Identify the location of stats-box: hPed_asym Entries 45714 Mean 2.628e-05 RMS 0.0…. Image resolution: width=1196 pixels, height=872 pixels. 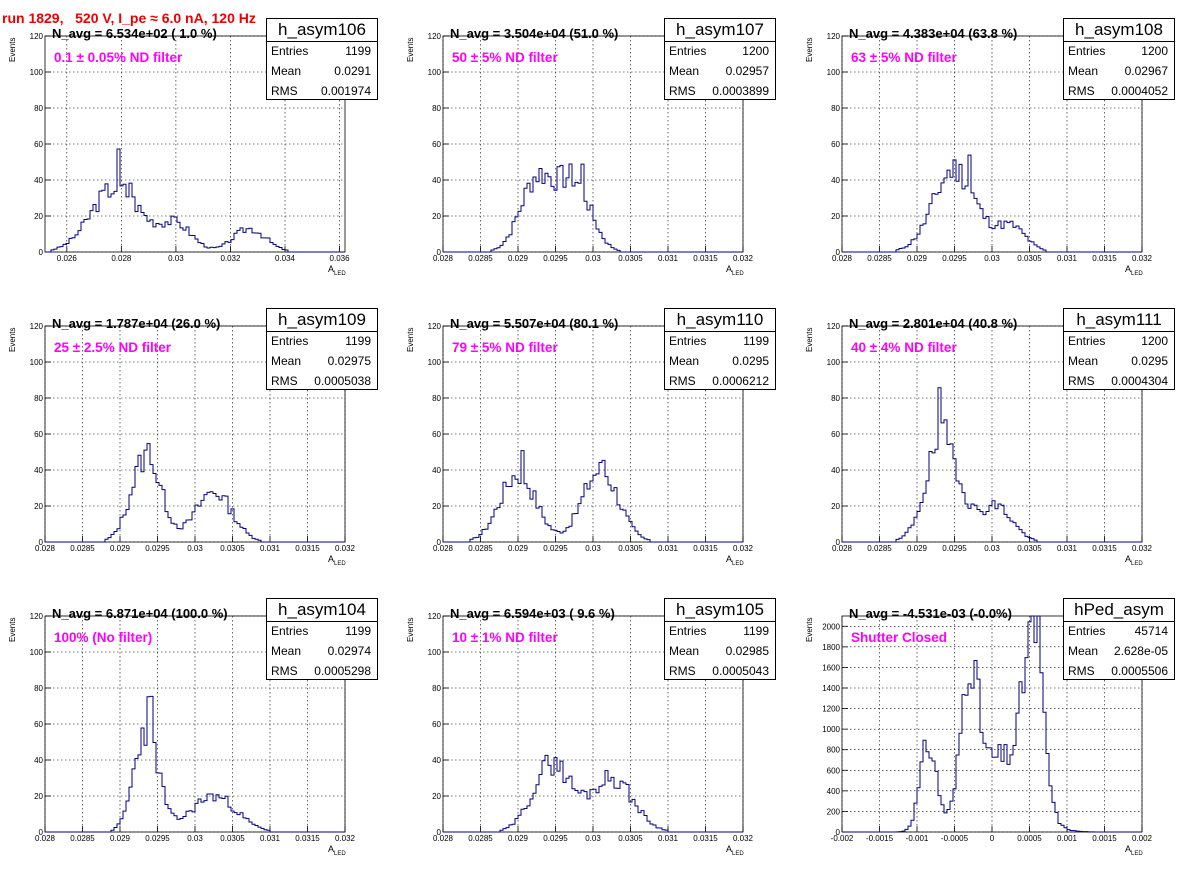
(1119, 639).